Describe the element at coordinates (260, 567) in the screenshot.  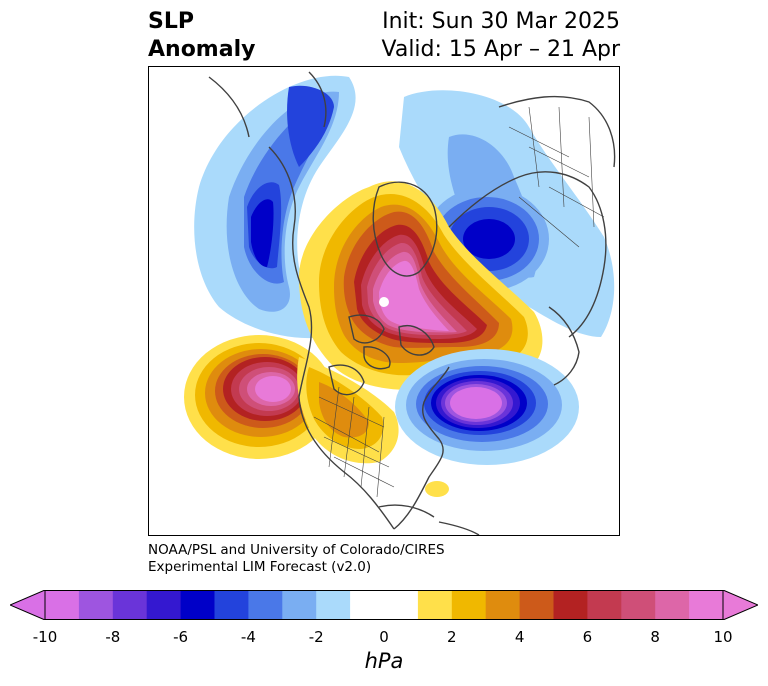
I see `credit-line2: Experimental LIM Forecast (v2.0)` at that location.